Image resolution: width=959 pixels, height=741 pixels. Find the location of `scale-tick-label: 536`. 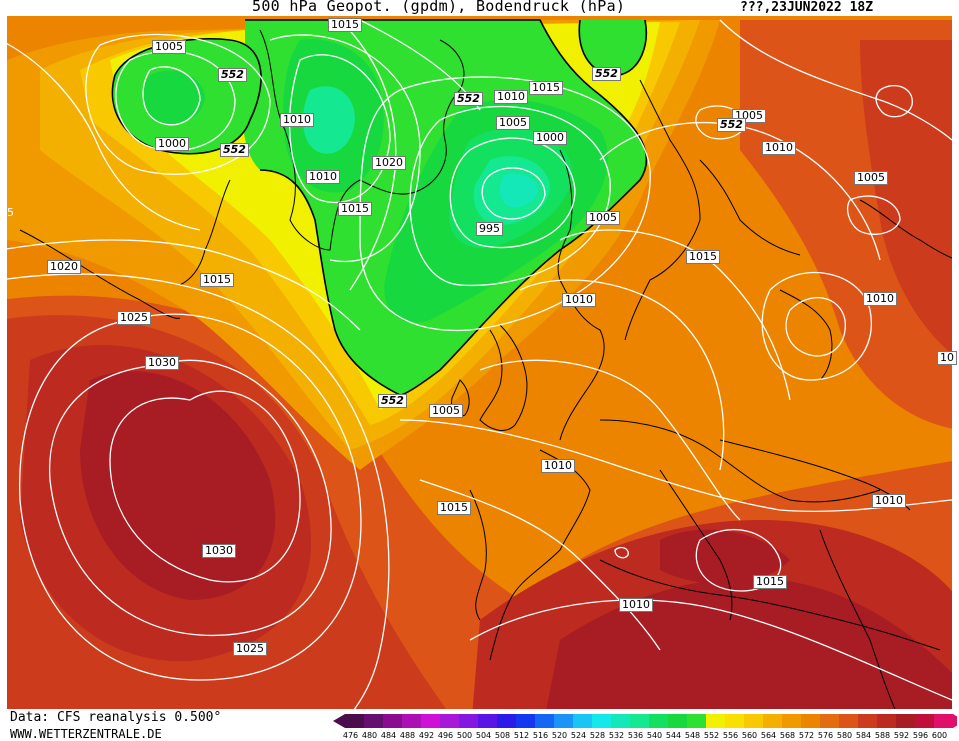

scale-tick-label: 536 is located at coordinates (635, 735).